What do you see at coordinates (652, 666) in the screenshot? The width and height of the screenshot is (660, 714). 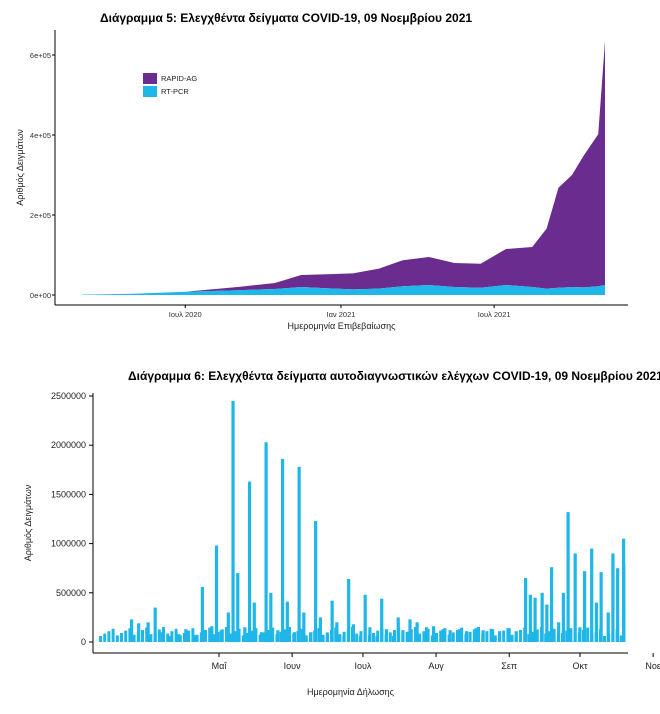 I see `x-tick-label: Νοε` at bounding box center [652, 666].